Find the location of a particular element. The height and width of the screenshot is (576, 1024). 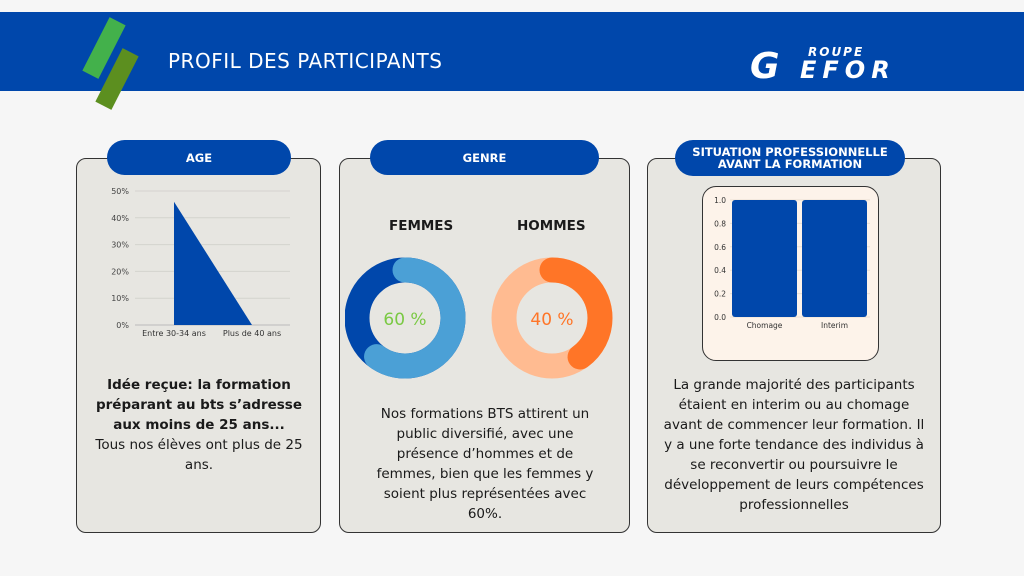

y-tick-label: 0.0 is located at coordinates (720, 317).